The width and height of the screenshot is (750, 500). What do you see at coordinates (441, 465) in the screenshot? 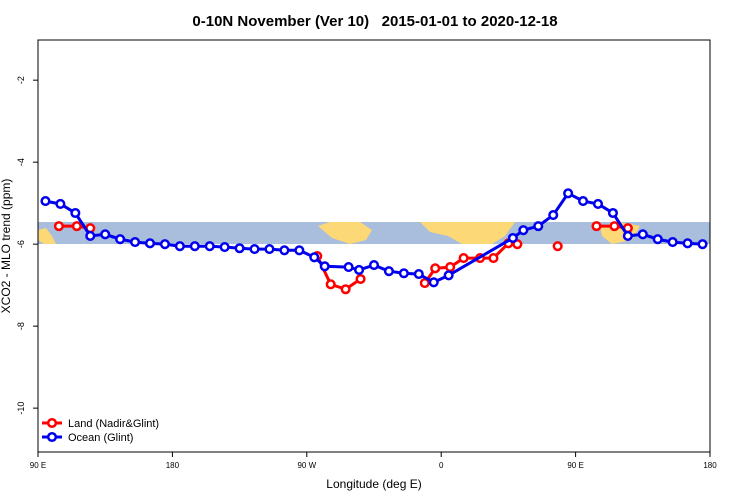
I see `x-tick-label: 0` at bounding box center [441, 465].